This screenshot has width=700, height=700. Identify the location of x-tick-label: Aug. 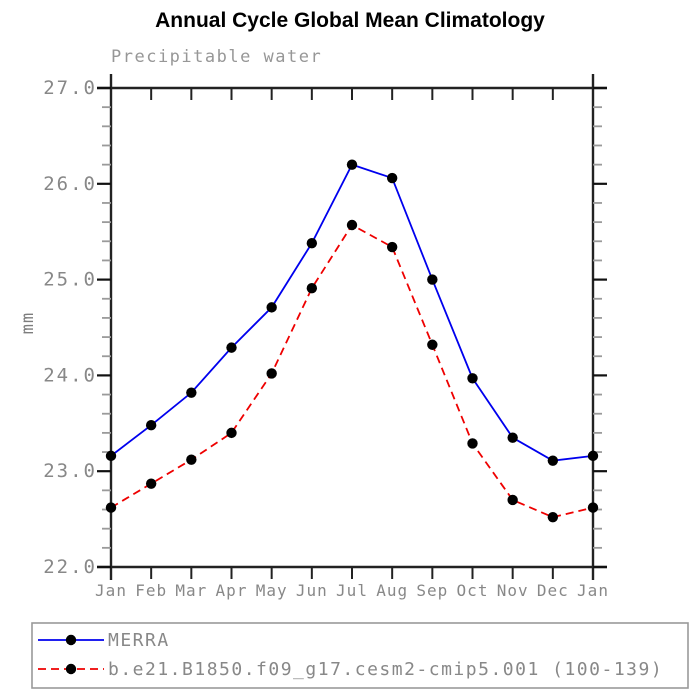
(392, 590).